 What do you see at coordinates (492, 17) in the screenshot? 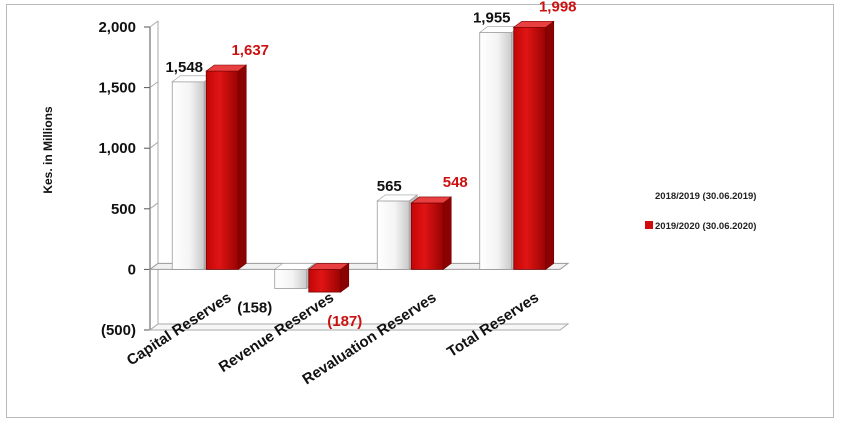
I see `data-label: 1,955` at bounding box center [492, 17].